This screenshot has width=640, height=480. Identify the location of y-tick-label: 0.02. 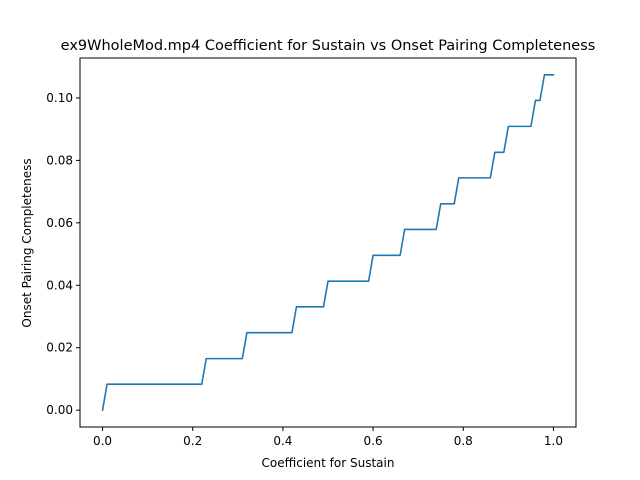
(59, 348).